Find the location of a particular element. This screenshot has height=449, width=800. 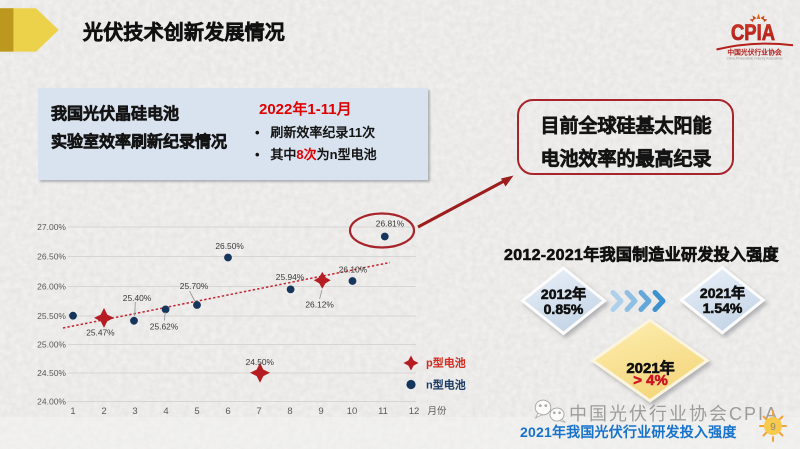

svg-text: 11 is located at coordinates (383, 411).